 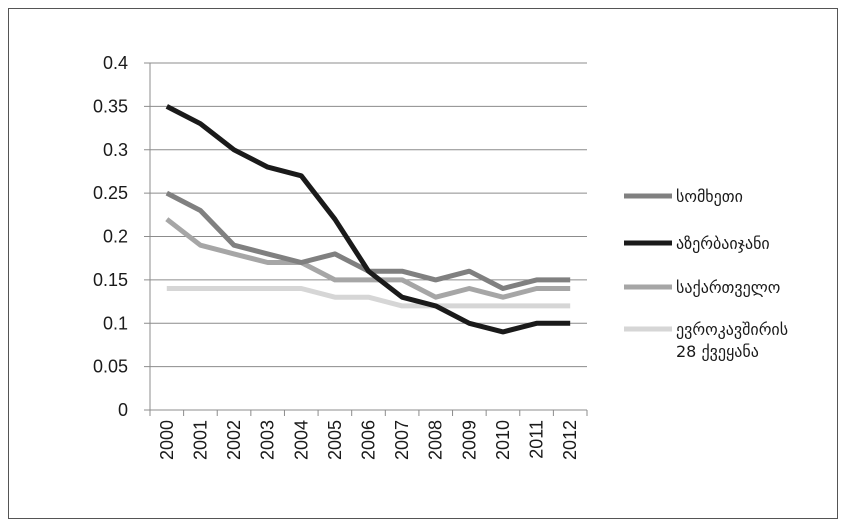 I want to click on y-tick-label: 0.1, so click(x=115, y=323).